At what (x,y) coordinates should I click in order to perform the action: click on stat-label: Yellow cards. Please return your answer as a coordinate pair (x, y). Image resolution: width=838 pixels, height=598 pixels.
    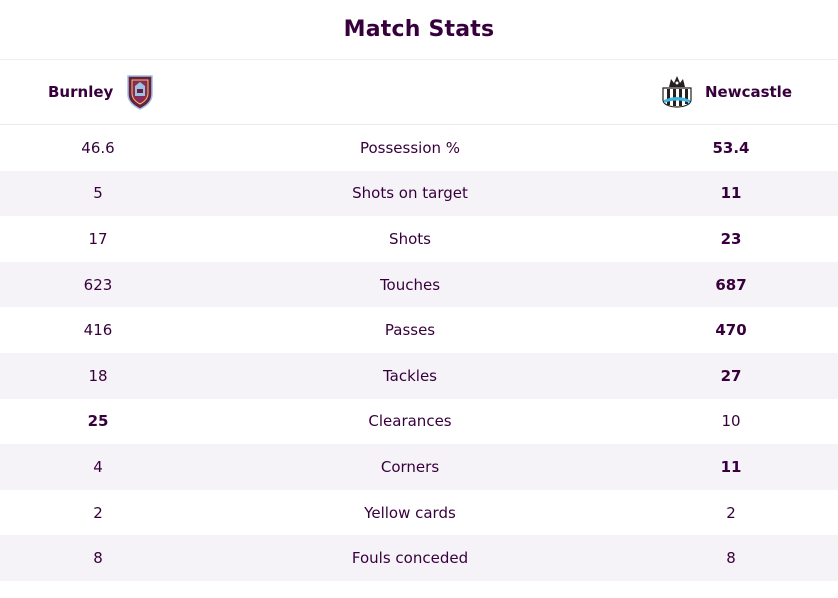
    Looking at the image, I should click on (410, 512).